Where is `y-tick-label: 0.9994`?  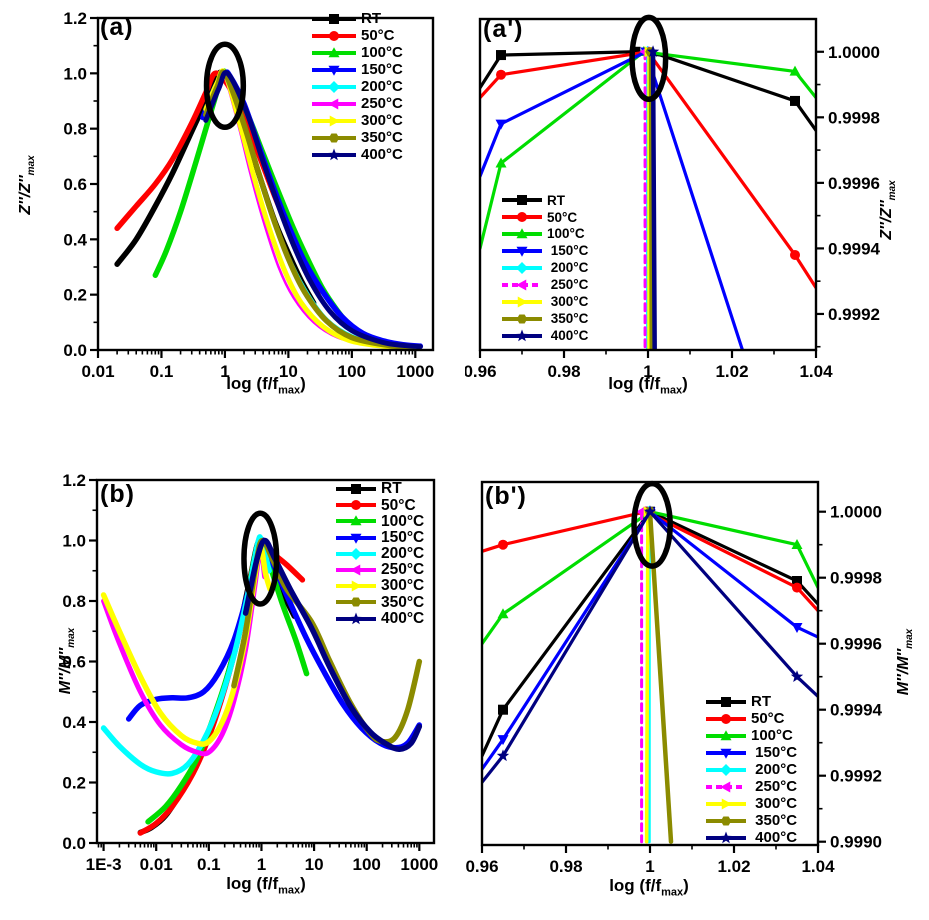 y-tick-label: 0.9994 is located at coordinates (854, 248).